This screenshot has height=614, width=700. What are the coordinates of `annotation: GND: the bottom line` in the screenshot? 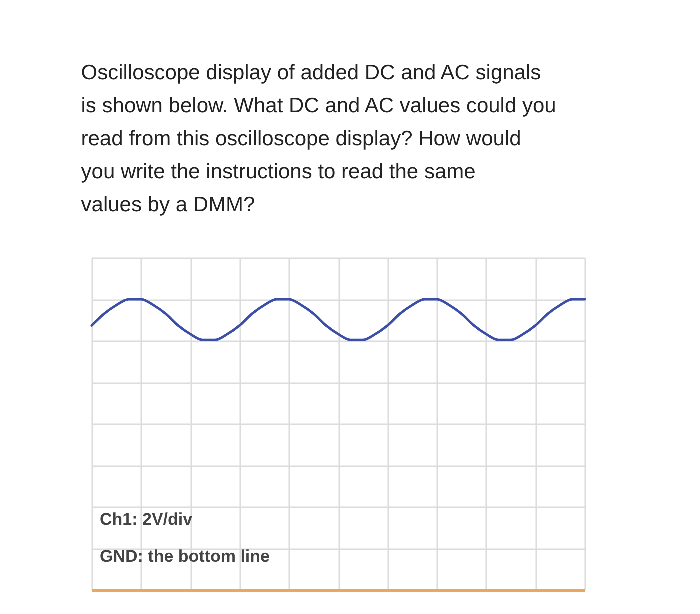 It's located at (185, 556).